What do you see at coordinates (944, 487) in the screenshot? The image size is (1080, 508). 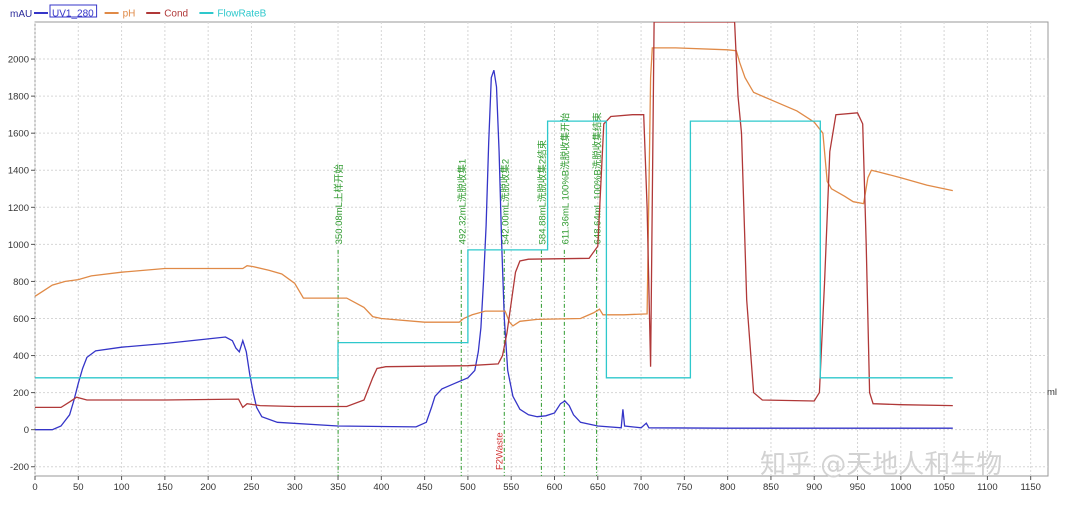 I see `x-tick-label-21: 1050` at bounding box center [944, 487].